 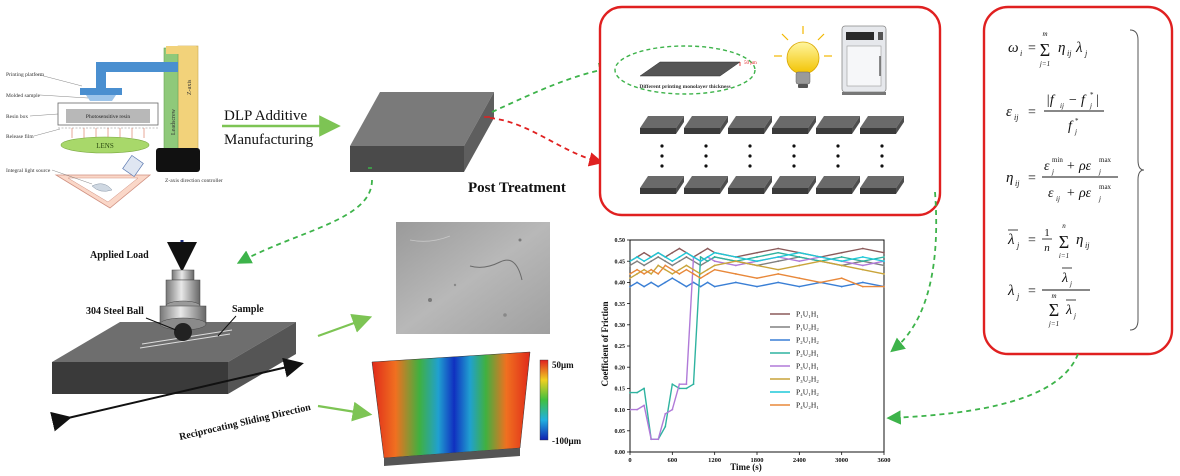 I want to click on svg-text: j=1, so click(x=1053, y=324).